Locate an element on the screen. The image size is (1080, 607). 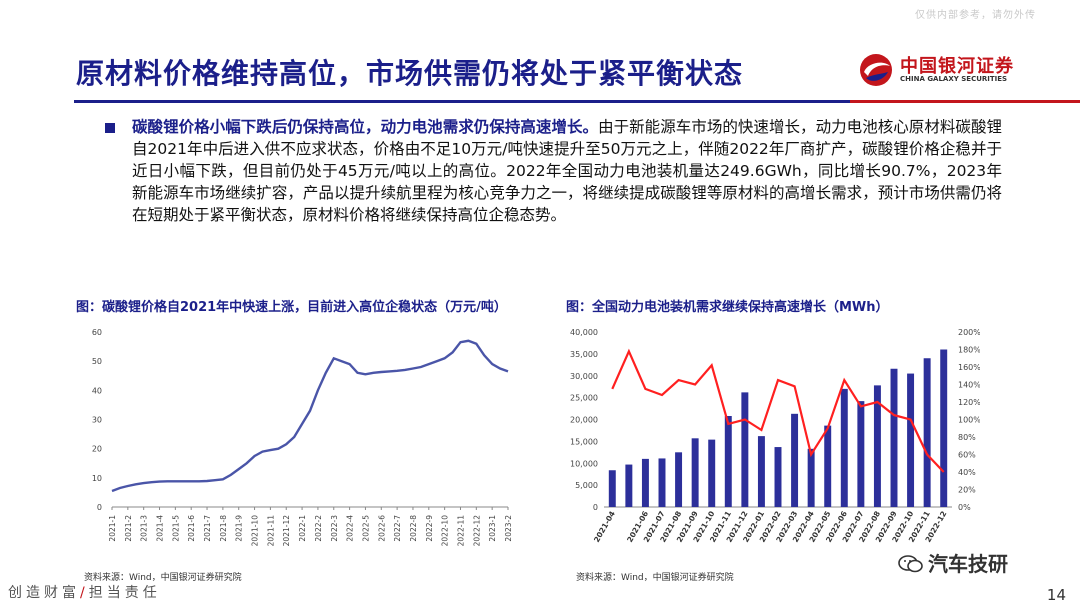
x-tick-label: 2021-9 is located at coordinates (239, 528).